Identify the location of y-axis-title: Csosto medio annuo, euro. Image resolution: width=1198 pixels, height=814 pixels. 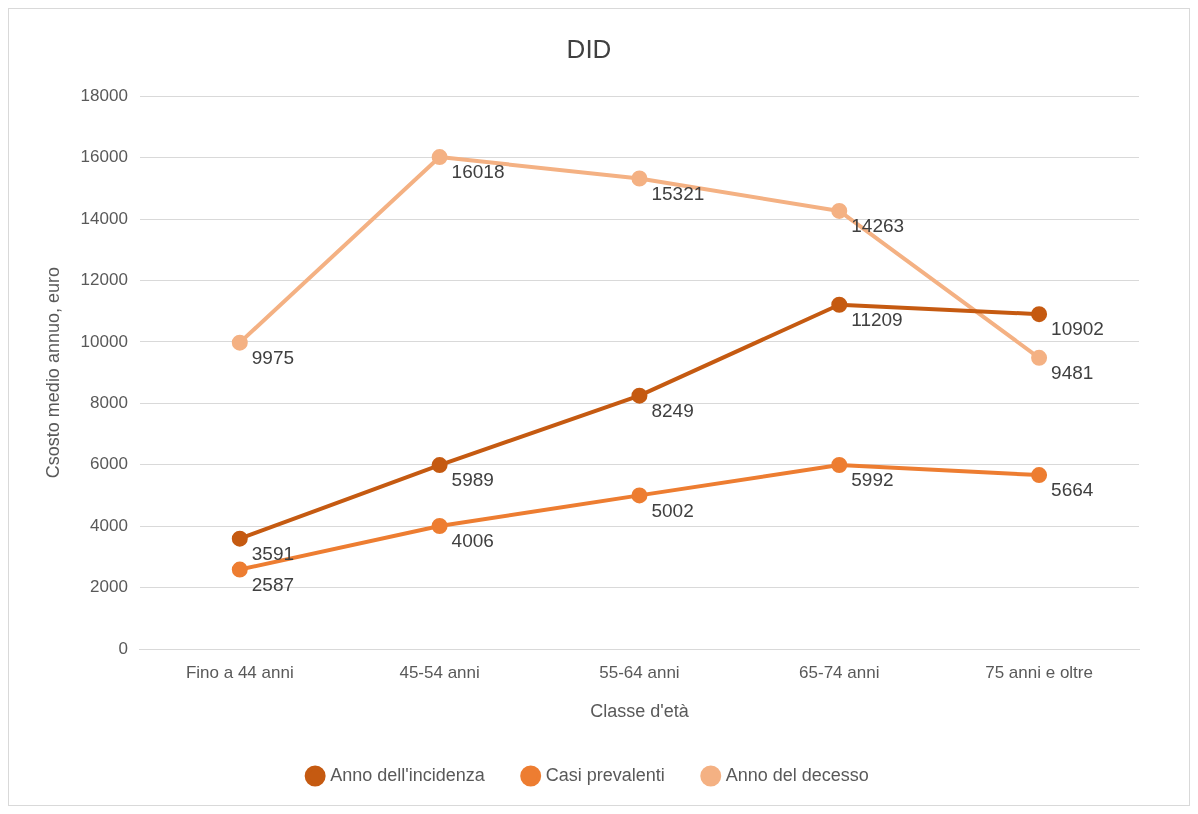
(52, 373).